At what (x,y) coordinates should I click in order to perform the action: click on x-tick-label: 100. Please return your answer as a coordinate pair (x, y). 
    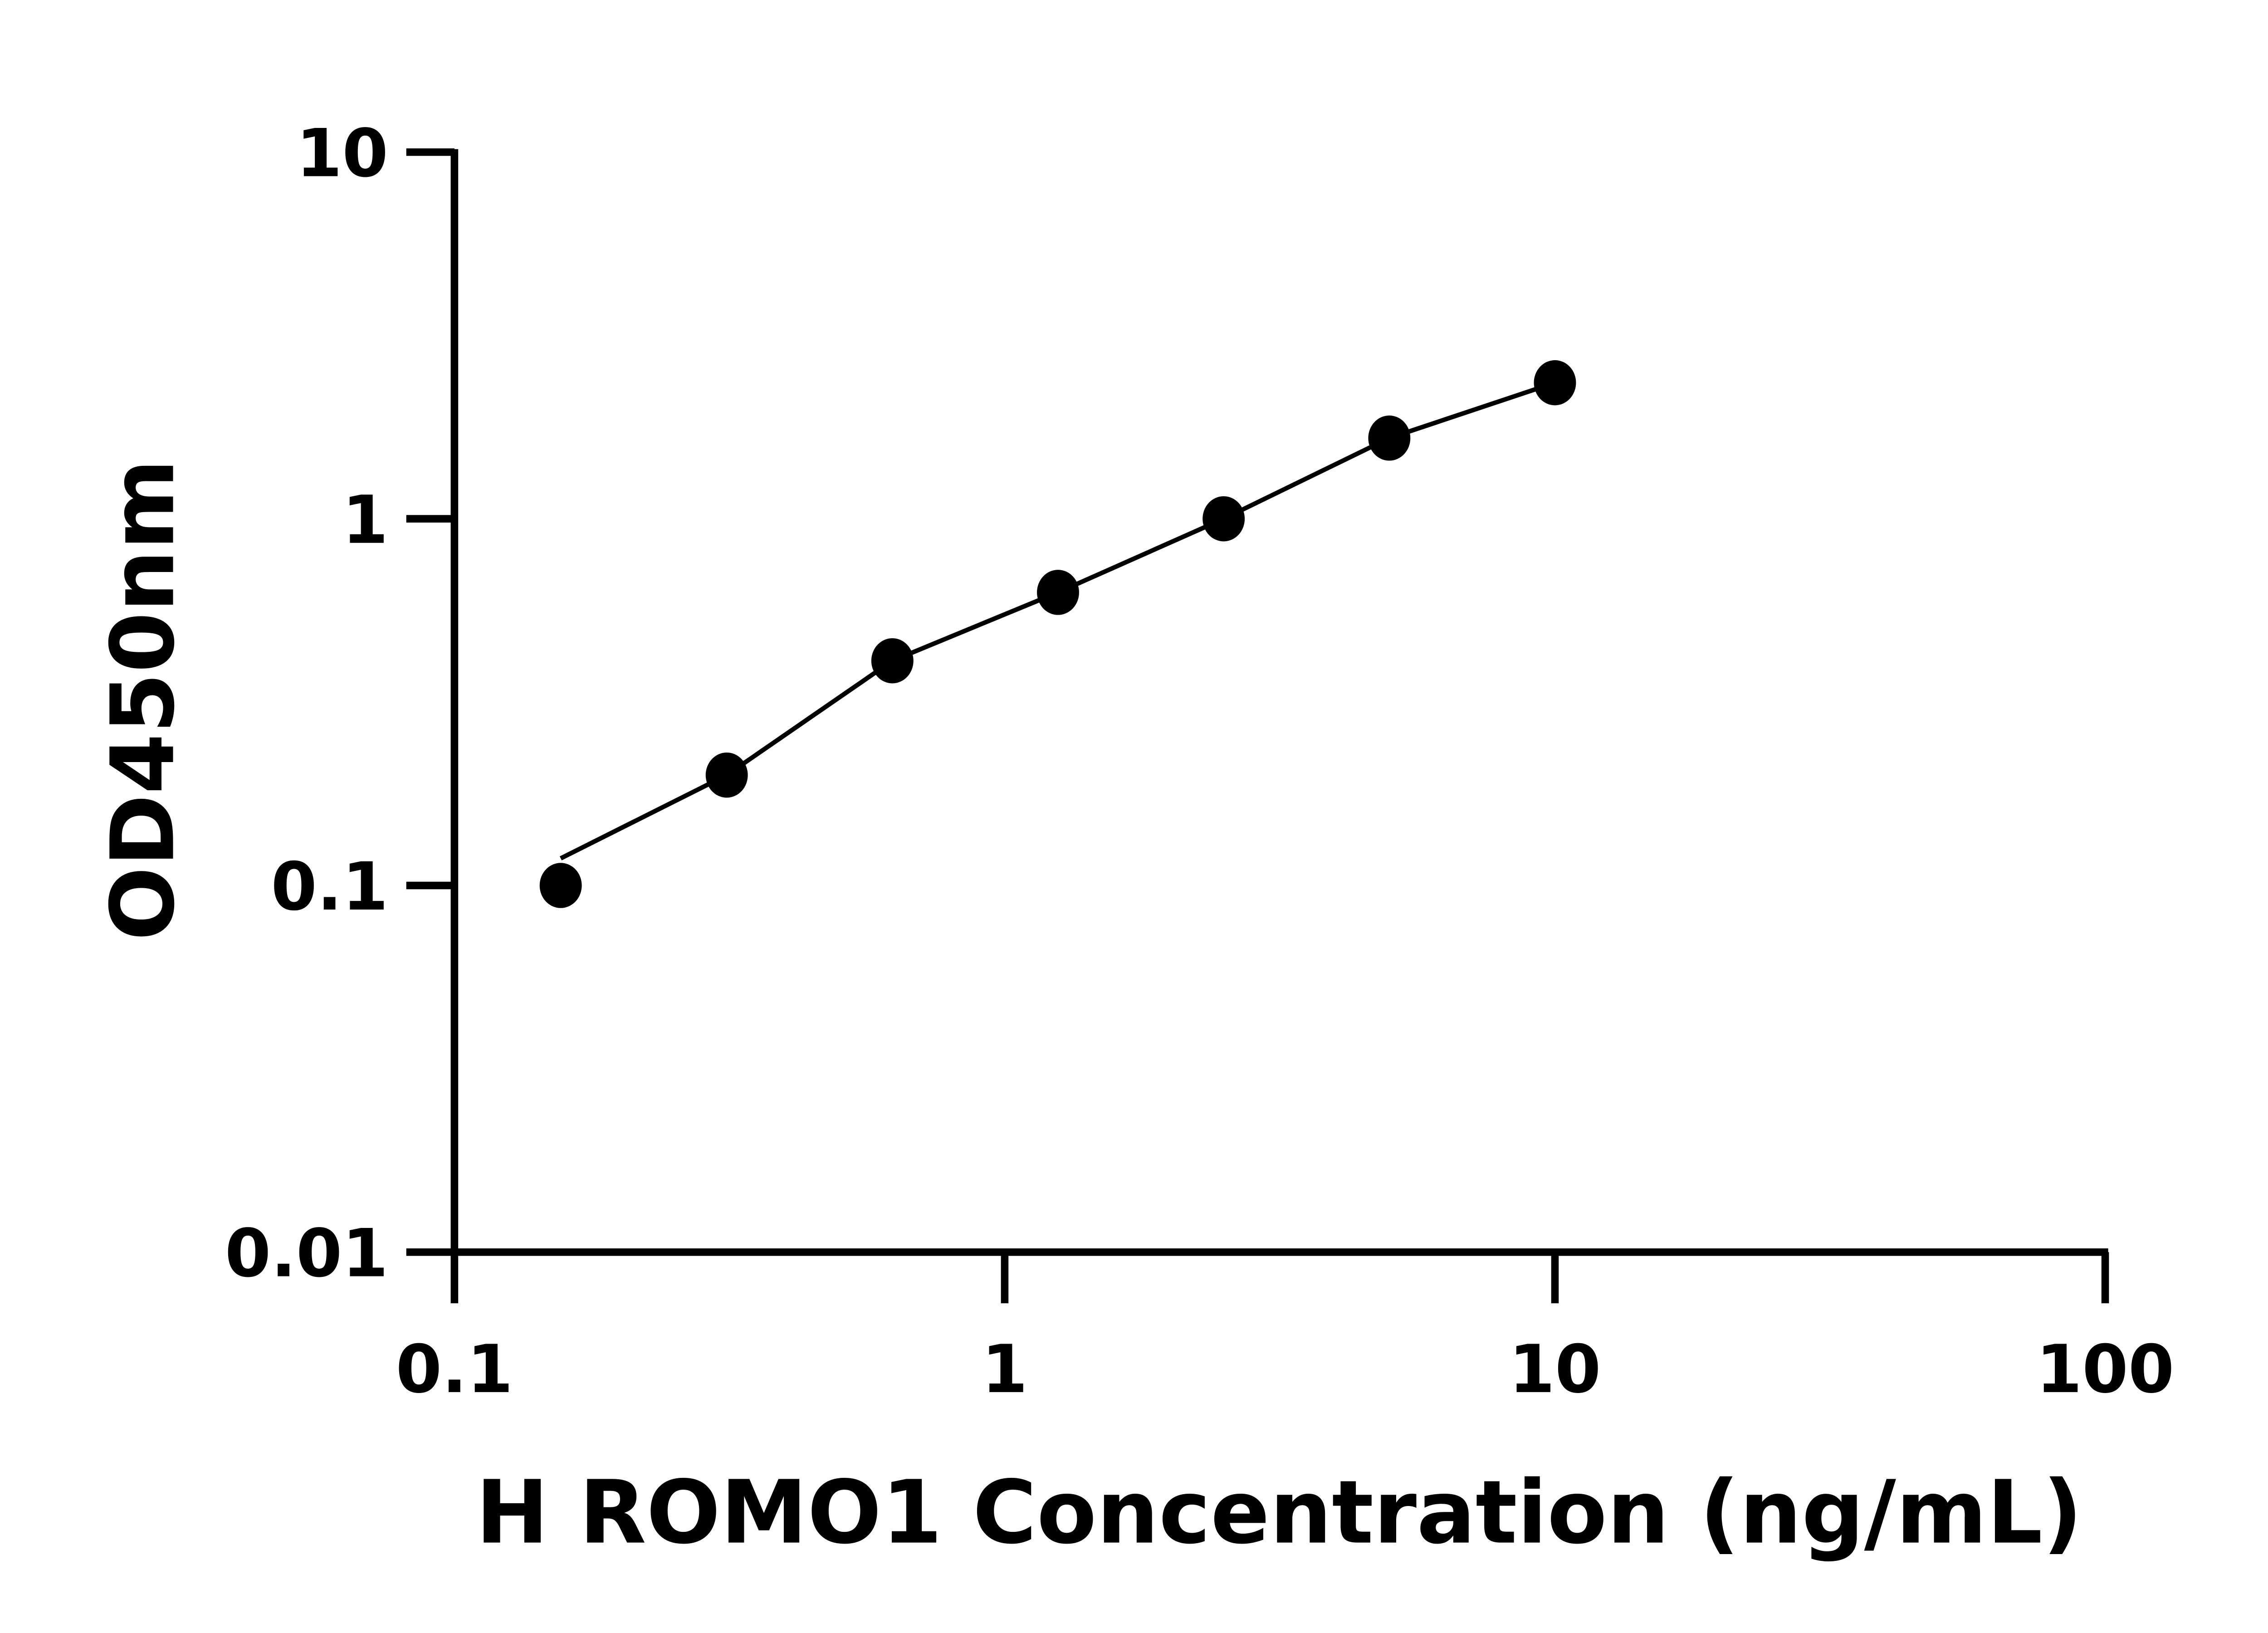
    Looking at the image, I should click on (2106, 1369).